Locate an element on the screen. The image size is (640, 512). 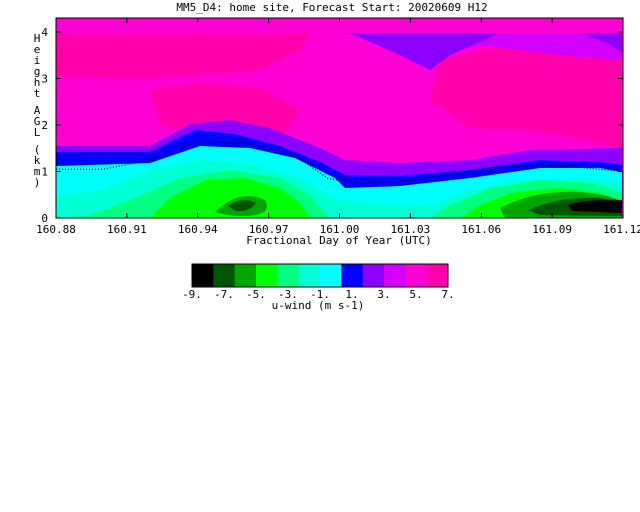
y-axis-label-char: g is located at coordinates (37, 71).